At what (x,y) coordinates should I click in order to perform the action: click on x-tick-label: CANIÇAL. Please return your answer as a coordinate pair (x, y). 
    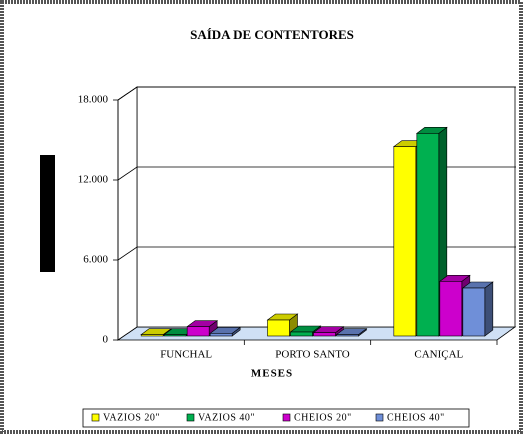
    Looking at the image, I should click on (438, 355).